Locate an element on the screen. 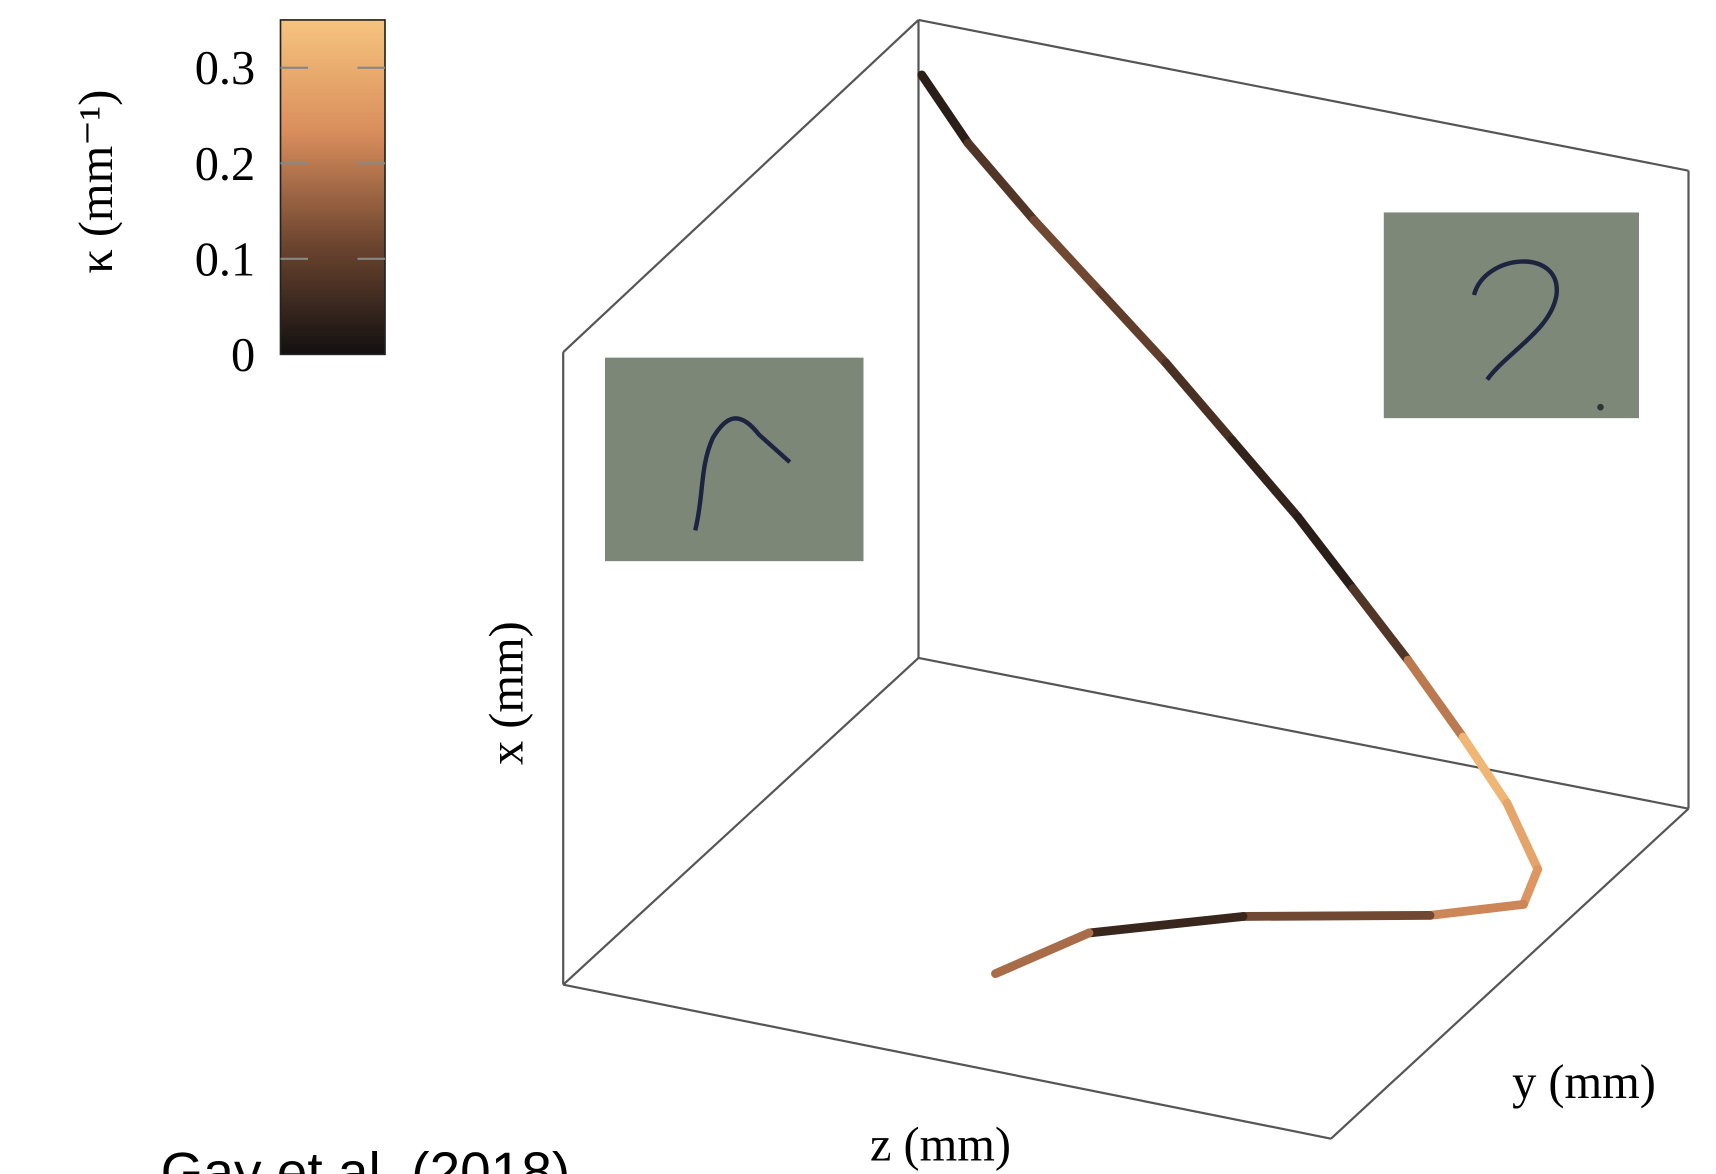  colorbar-ticks: 0 0.1 0.2 0.3 is located at coordinates (290, 212).